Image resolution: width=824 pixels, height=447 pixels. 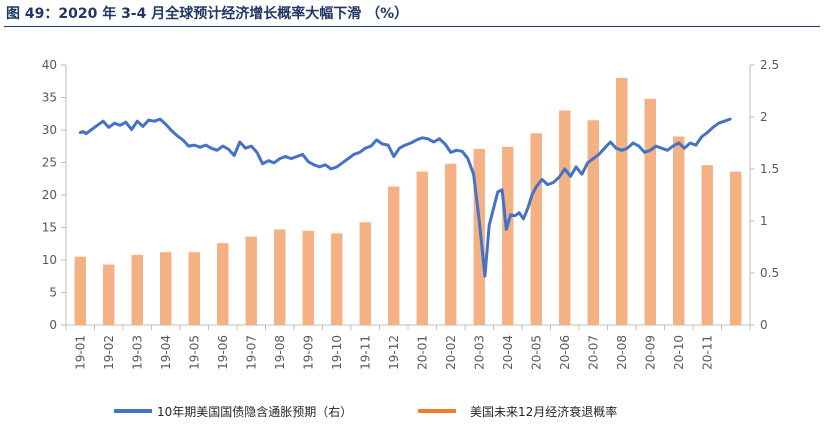 What do you see at coordinates (109, 352) in the screenshot?
I see `x-tick-label: 19-02` at bounding box center [109, 352].